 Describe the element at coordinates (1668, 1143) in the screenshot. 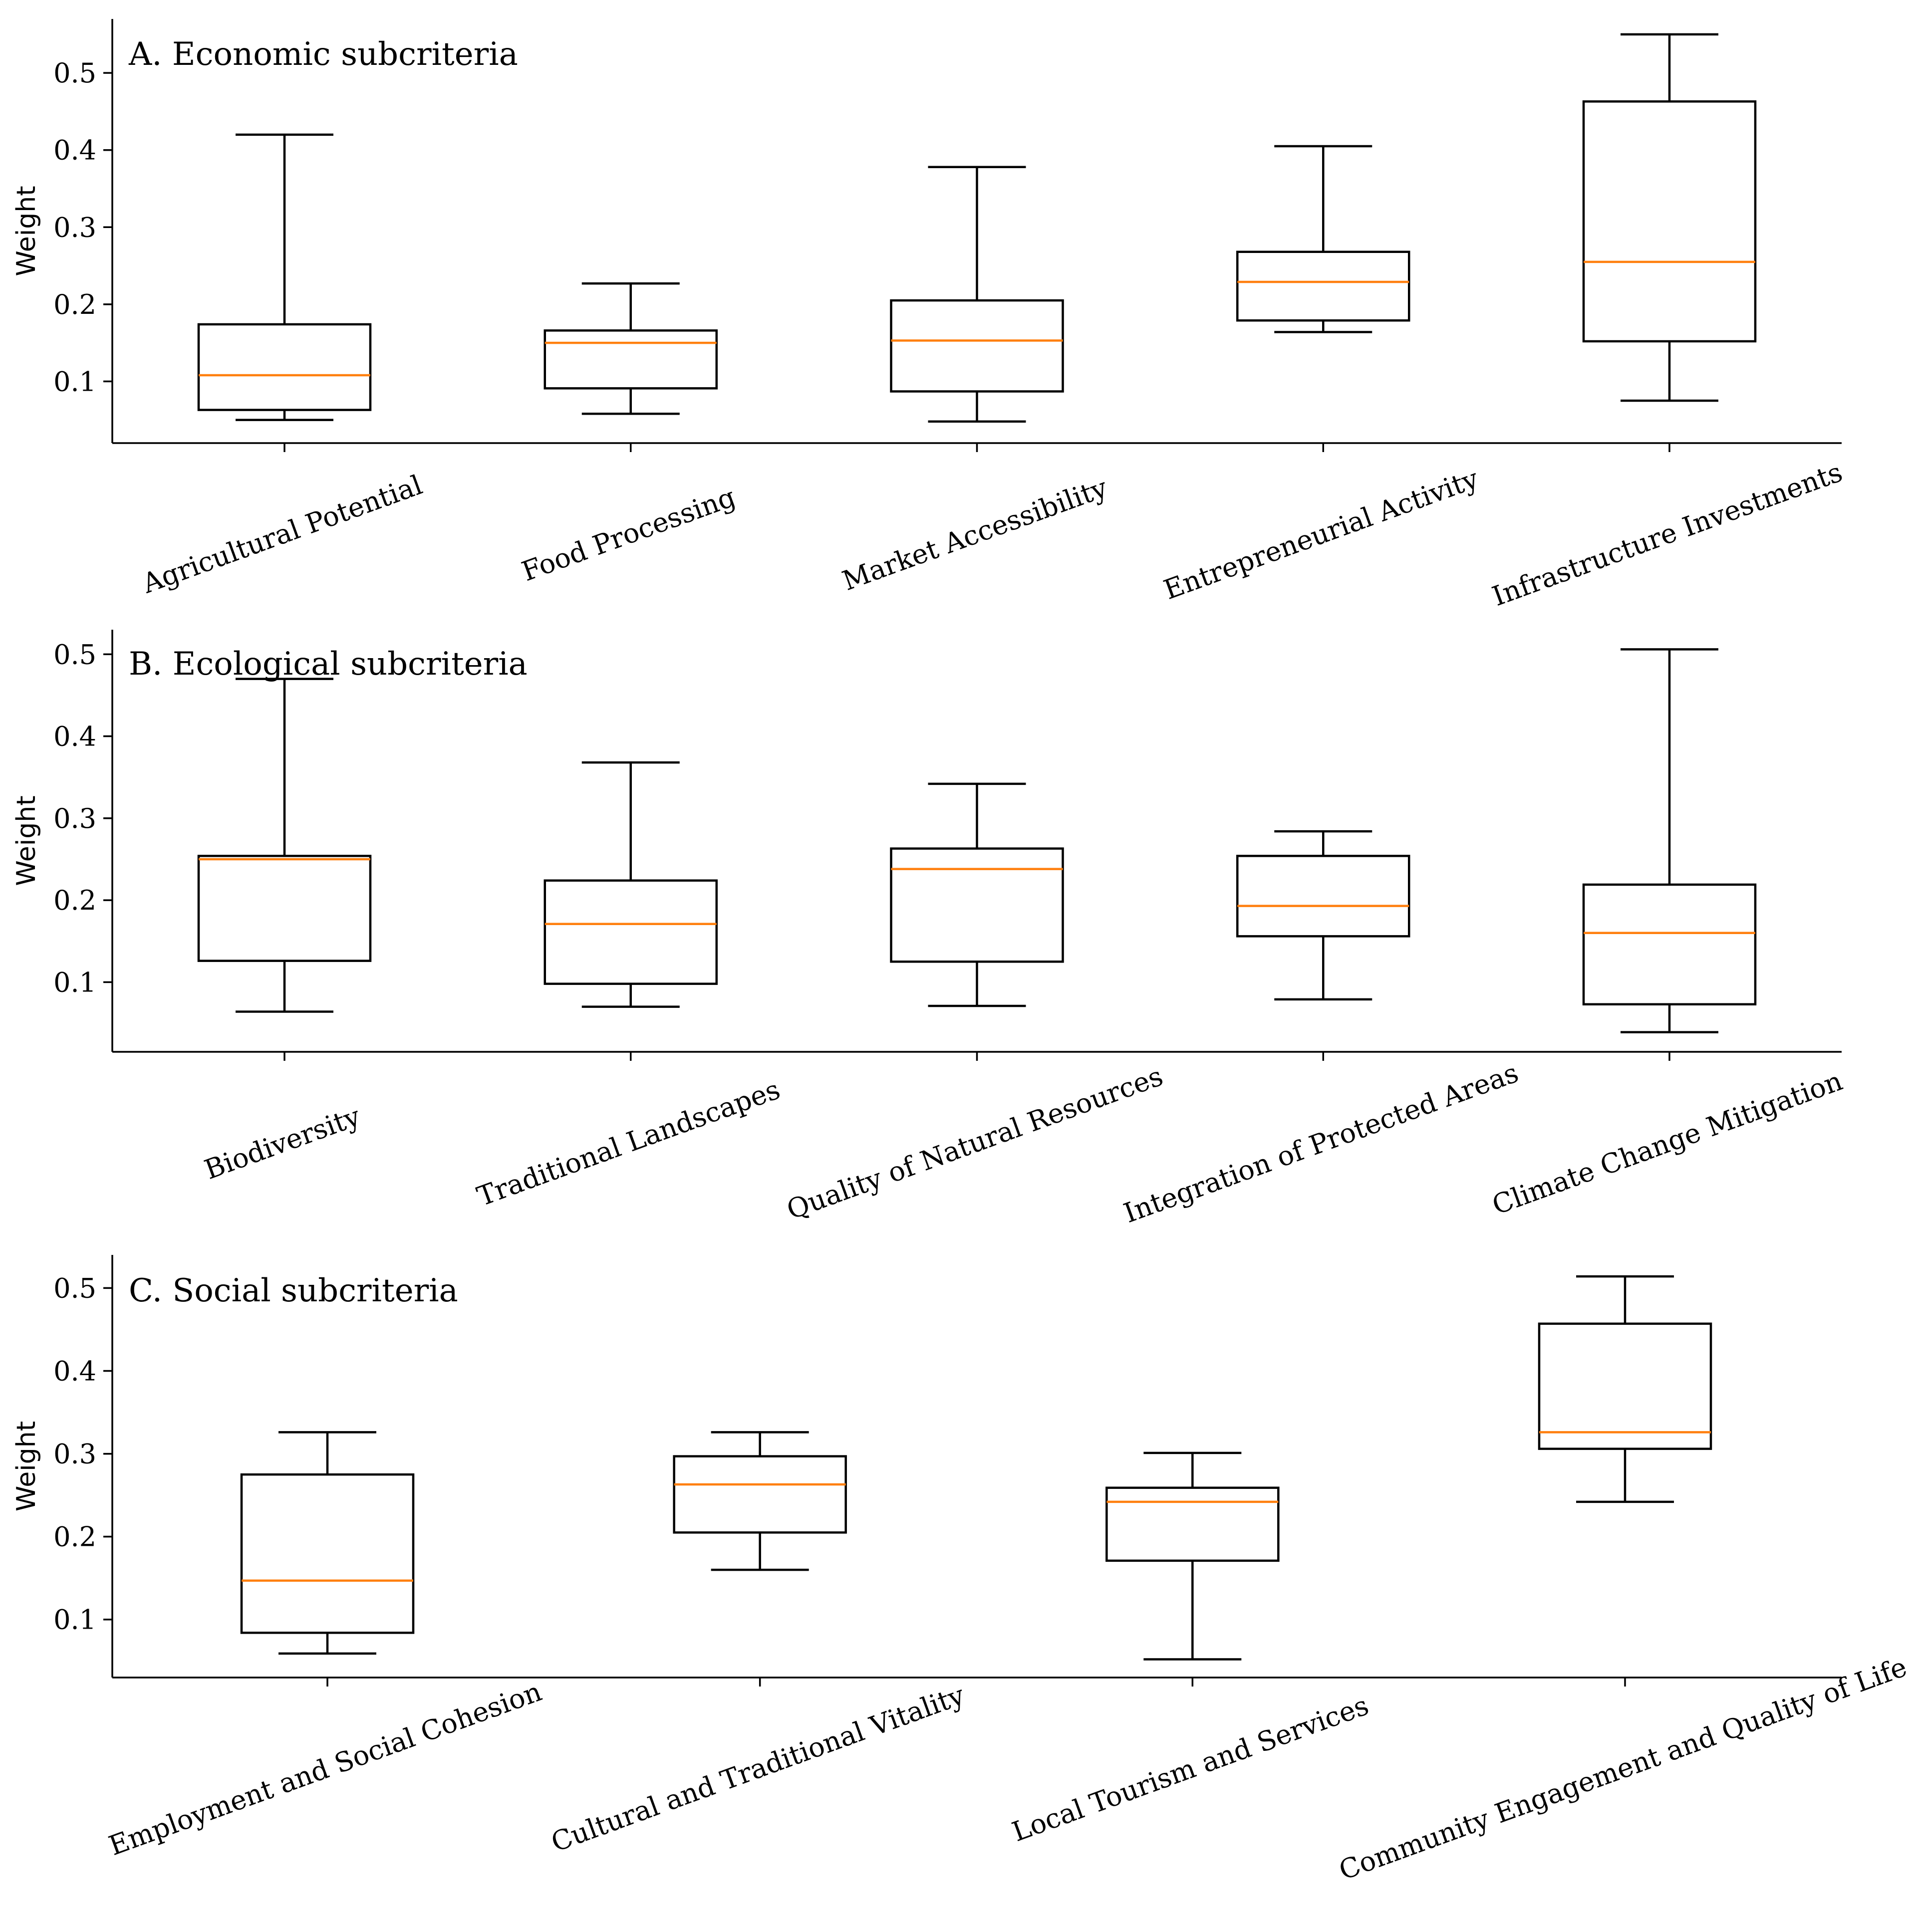

I see `x-tick-label: Climate Change Mitigation` at that location.